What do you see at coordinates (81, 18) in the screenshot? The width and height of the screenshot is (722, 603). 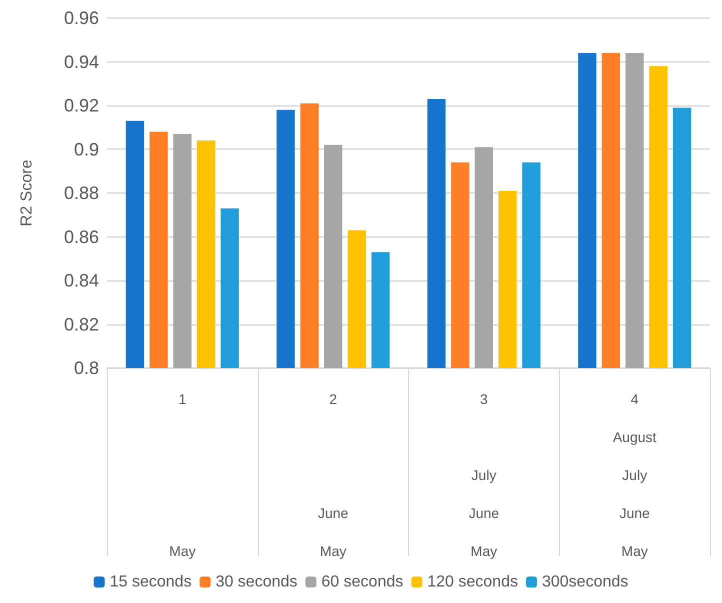 I see `y-tick-label: 0.96` at bounding box center [81, 18].